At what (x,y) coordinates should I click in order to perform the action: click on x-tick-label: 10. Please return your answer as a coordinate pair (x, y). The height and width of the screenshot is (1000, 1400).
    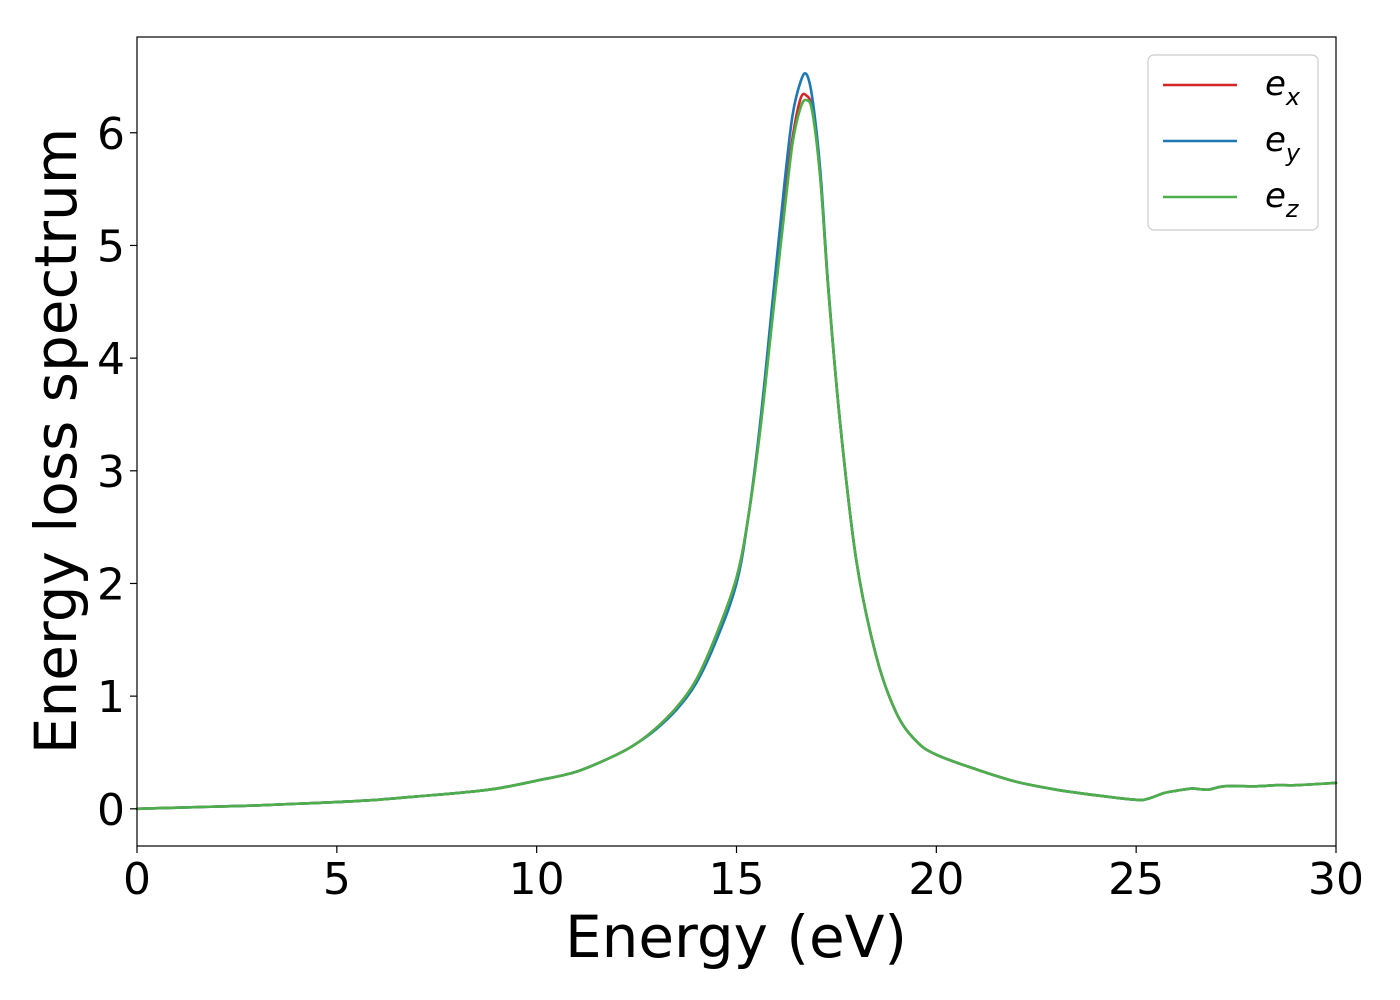
    Looking at the image, I should click on (537, 879).